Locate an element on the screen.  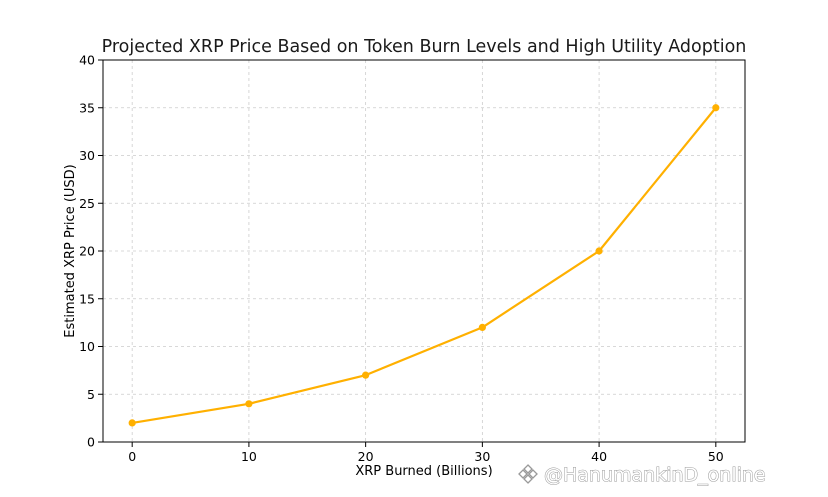
x-tick-label: 10 is located at coordinates (249, 456).